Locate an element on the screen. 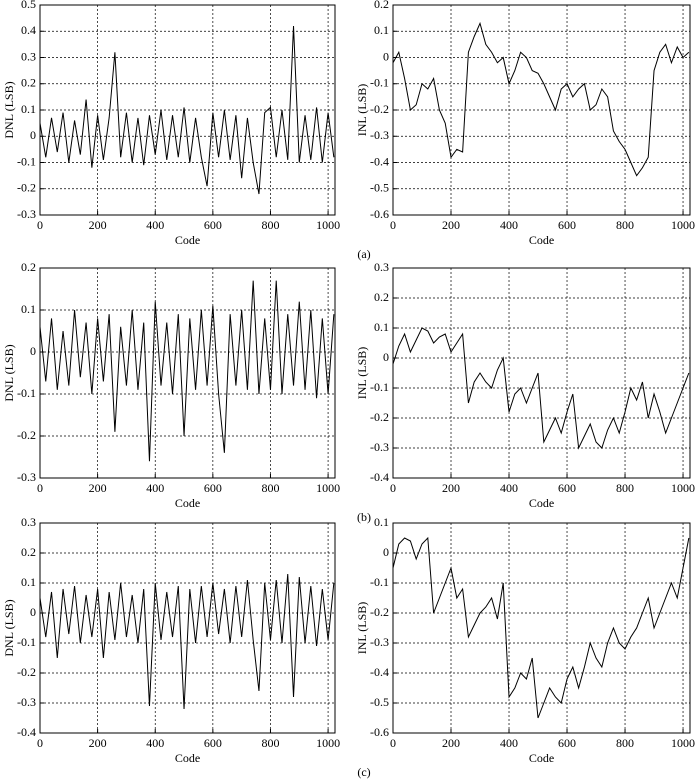 Image resolution: width=700 pixels, height=782 pixels. y-tick-label: 0.4 is located at coordinates (28, 30).